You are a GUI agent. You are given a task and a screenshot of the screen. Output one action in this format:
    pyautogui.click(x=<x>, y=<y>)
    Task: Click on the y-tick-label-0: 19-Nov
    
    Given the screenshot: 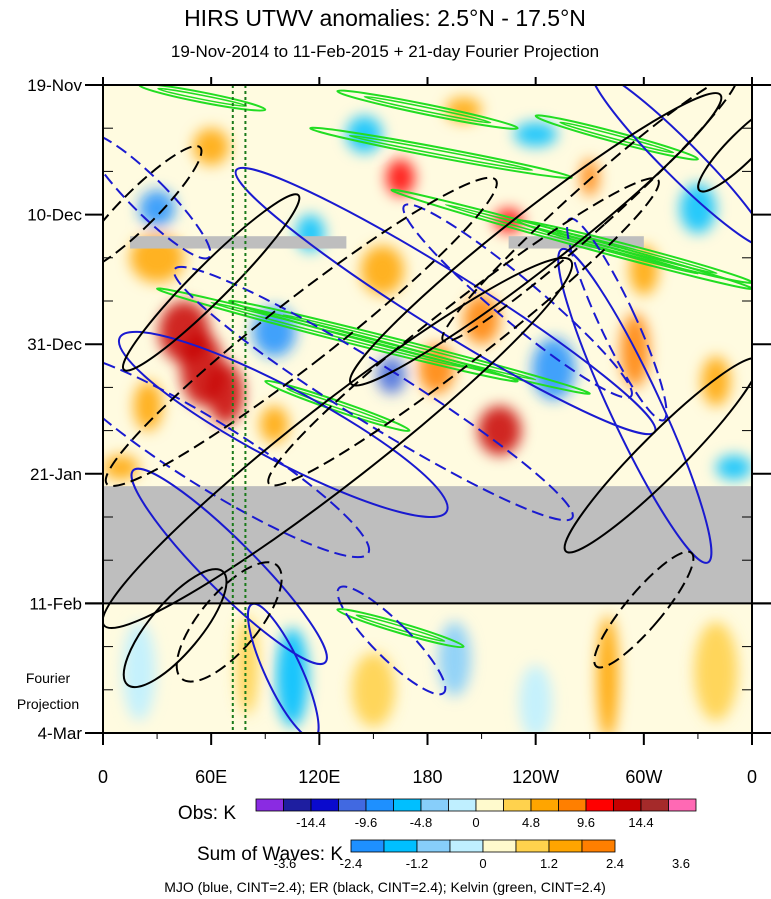 What is the action you would take?
    pyautogui.click(x=54, y=85)
    